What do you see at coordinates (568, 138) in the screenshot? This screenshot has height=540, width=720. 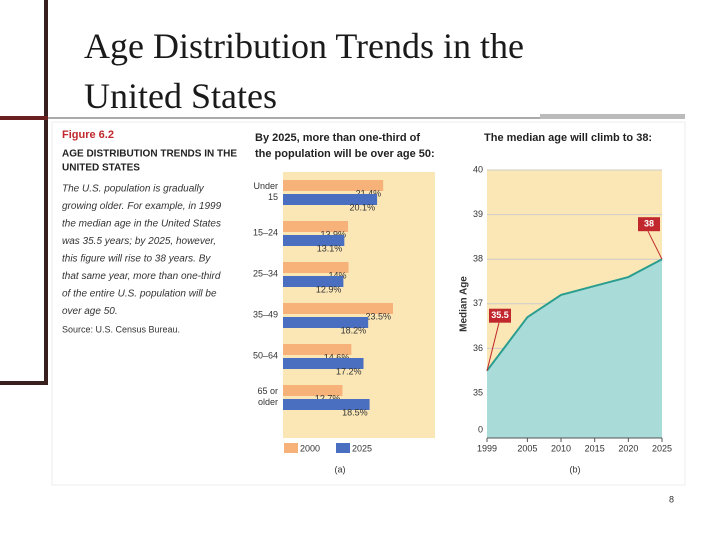 I see `chart-title: The median age will climb to 38:` at bounding box center [568, 138].